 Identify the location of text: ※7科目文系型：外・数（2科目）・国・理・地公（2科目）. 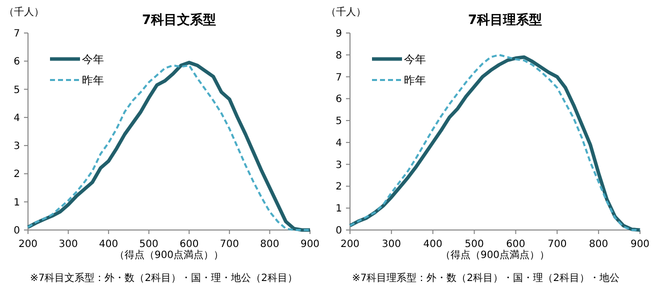
(164, 278).